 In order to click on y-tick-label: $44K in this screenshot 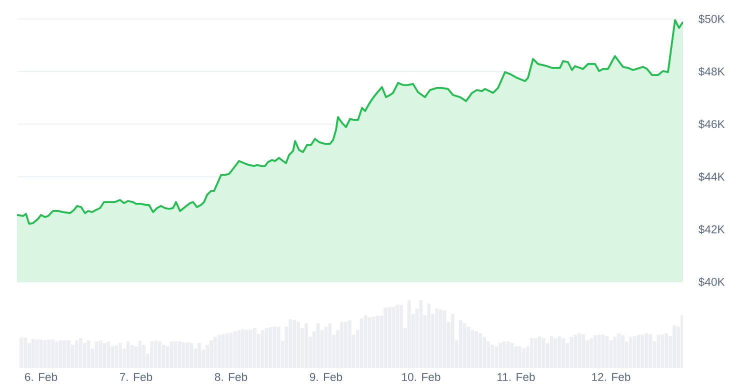, I will do `click(711, 177)`.